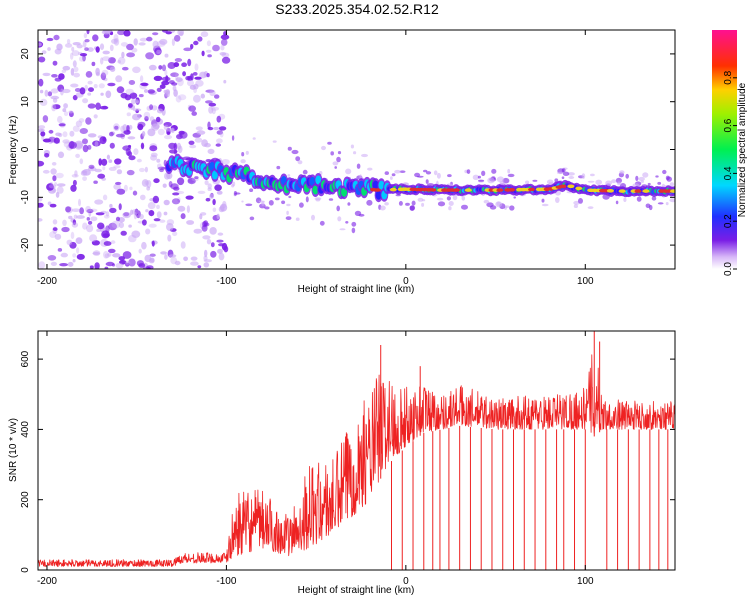 The image size is (750, 600). What do you see at coordinates (315, 190) in the screenshot?
I see `spectrogram-trace-core` at bounding box center [315, 190].